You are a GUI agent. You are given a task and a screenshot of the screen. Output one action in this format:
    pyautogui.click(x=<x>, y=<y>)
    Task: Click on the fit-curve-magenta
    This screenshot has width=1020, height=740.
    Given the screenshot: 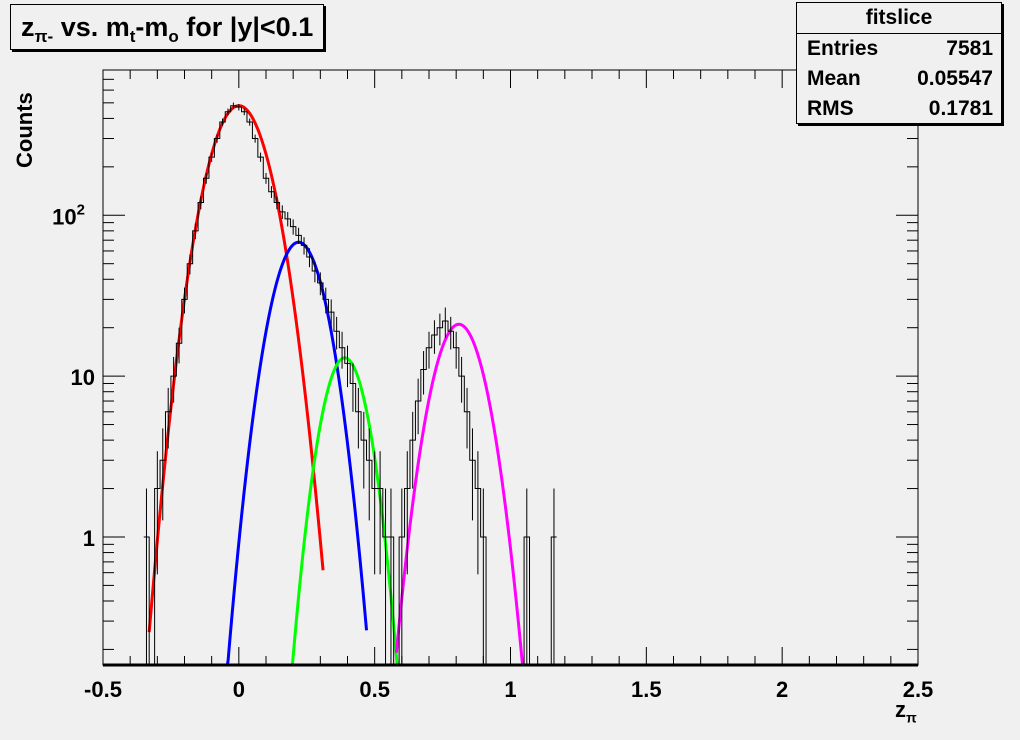 What is the action you would take?
    pyautogui.click(x=459, y=494)
    